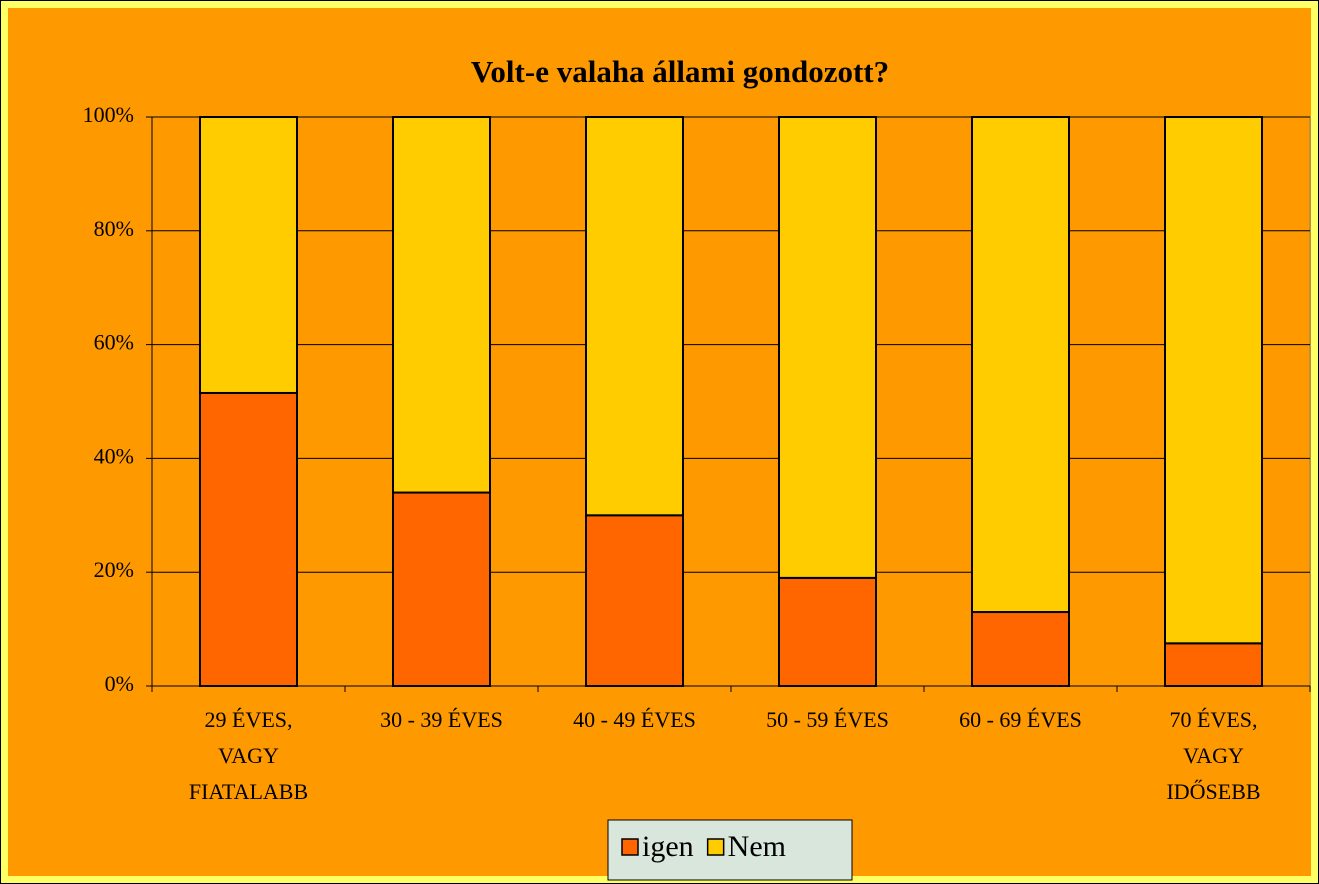 This screenshot has height=884, width=1319. I want to click on y-tick-label: 80%, so click(114, 228).